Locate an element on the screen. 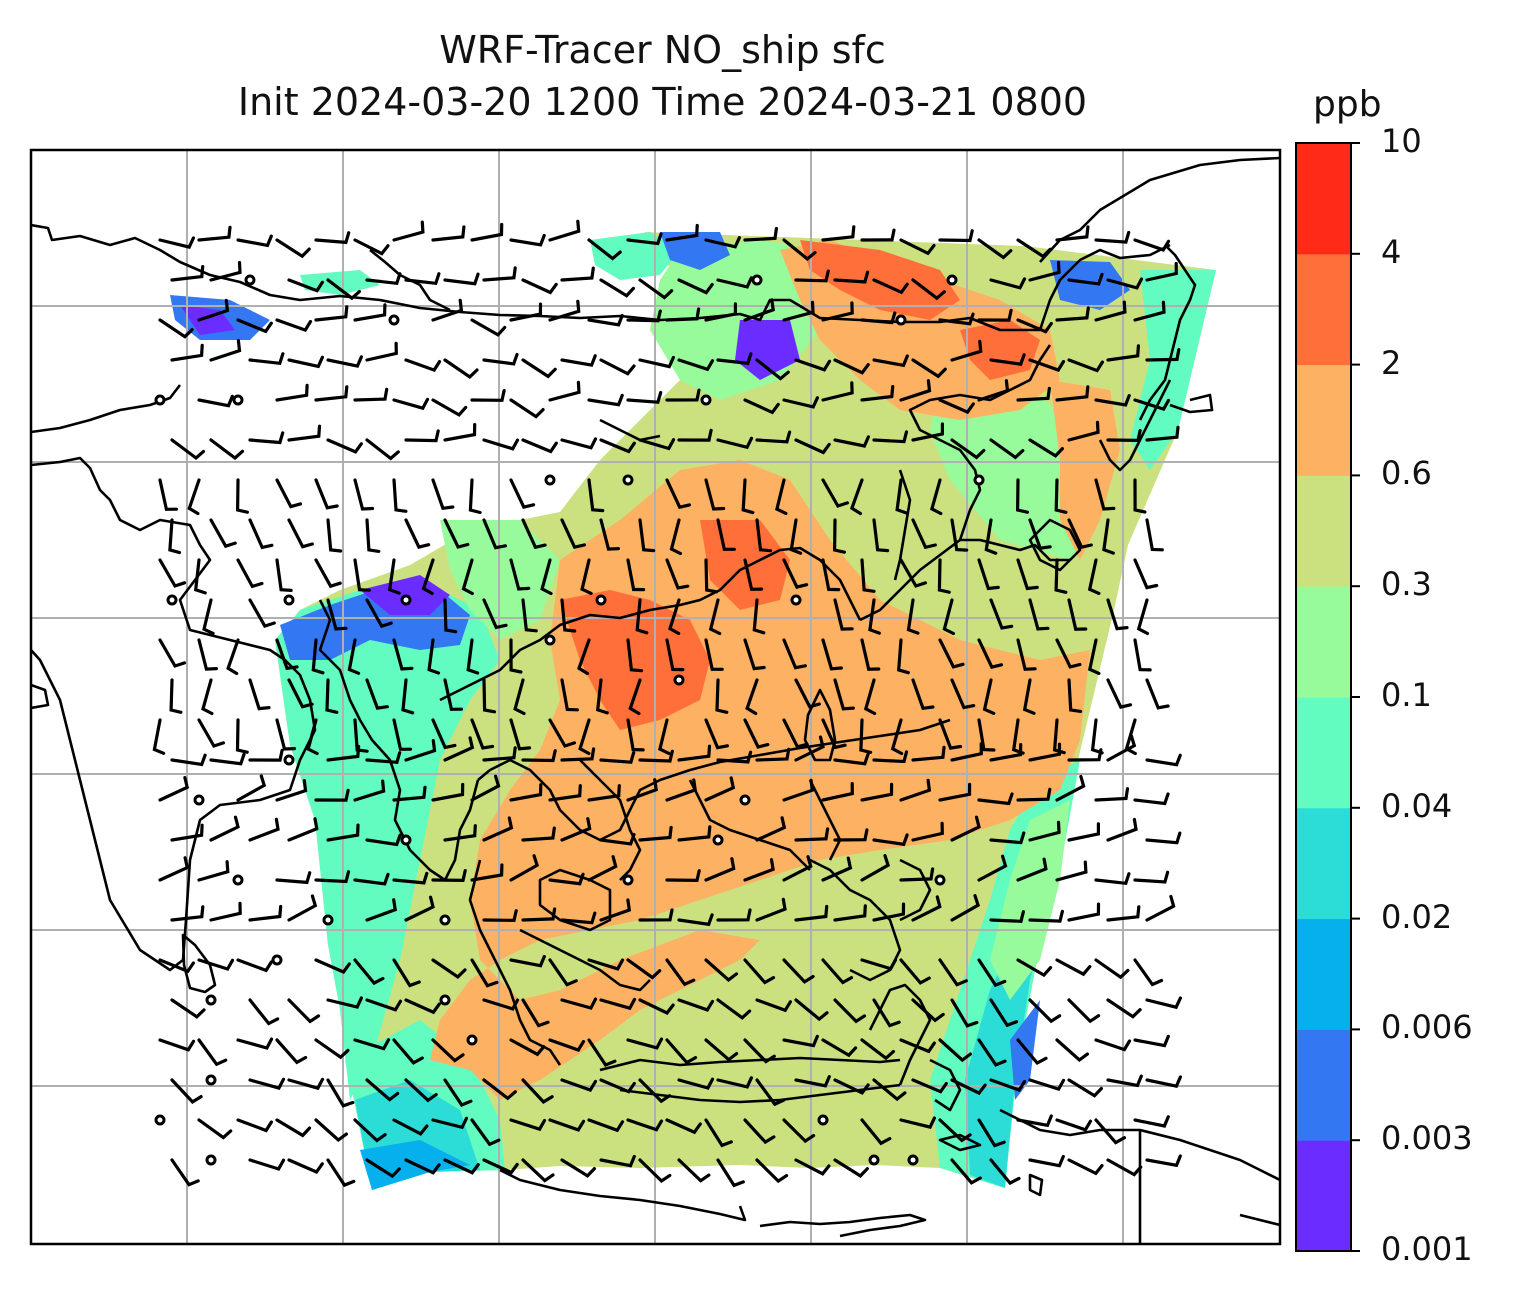 The height and width of the screenshot is (1306, 1528). colorbar-tick-label: 0.006 is located at coordinates (1427, 1027).